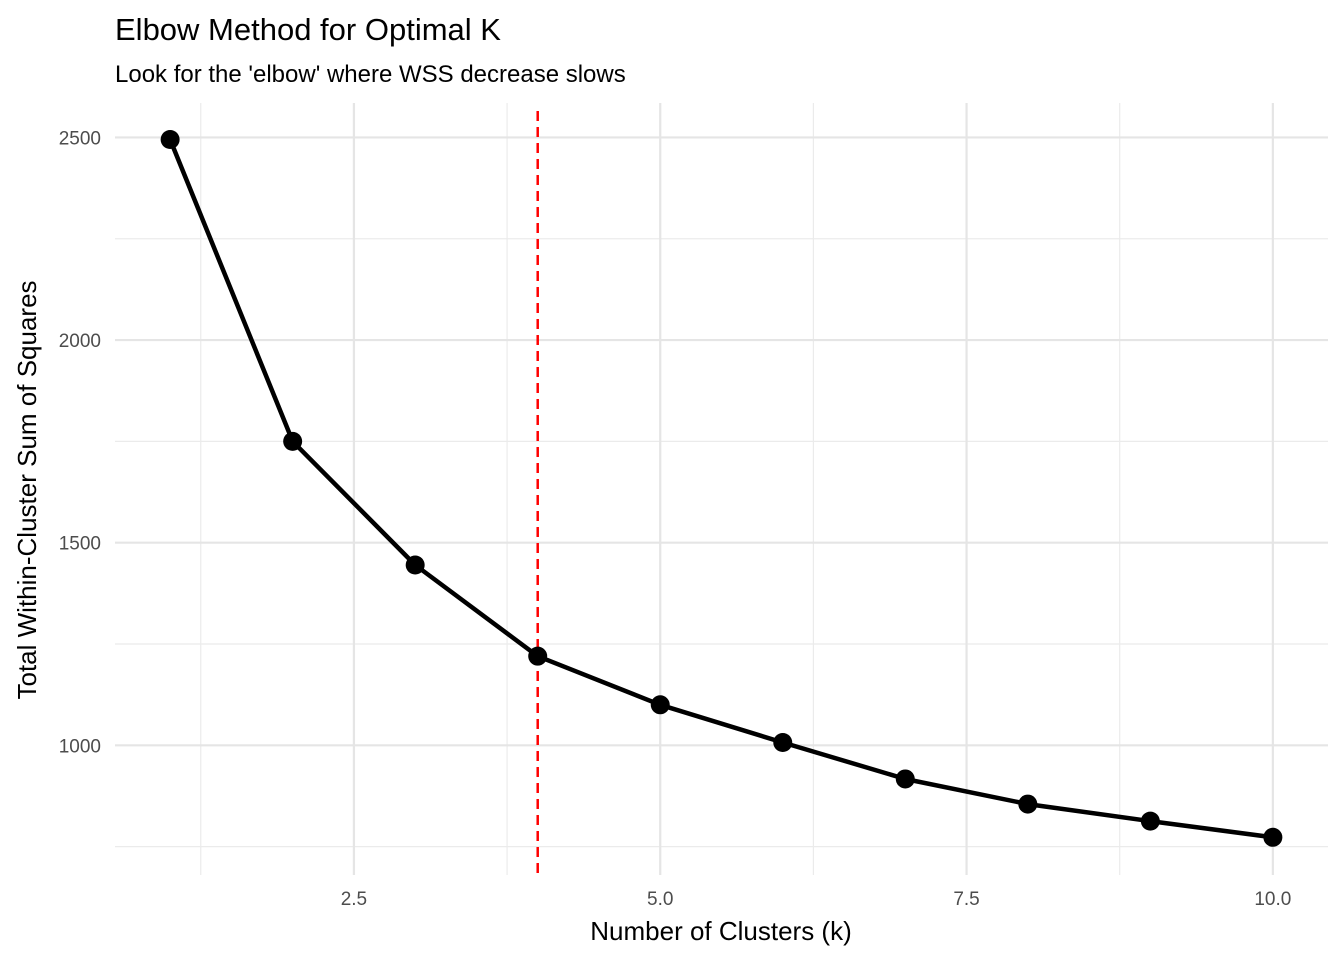  Describe the element at coordinates (80, 544) in the screenshot. I see `y-tick-label: 1500` at that location.